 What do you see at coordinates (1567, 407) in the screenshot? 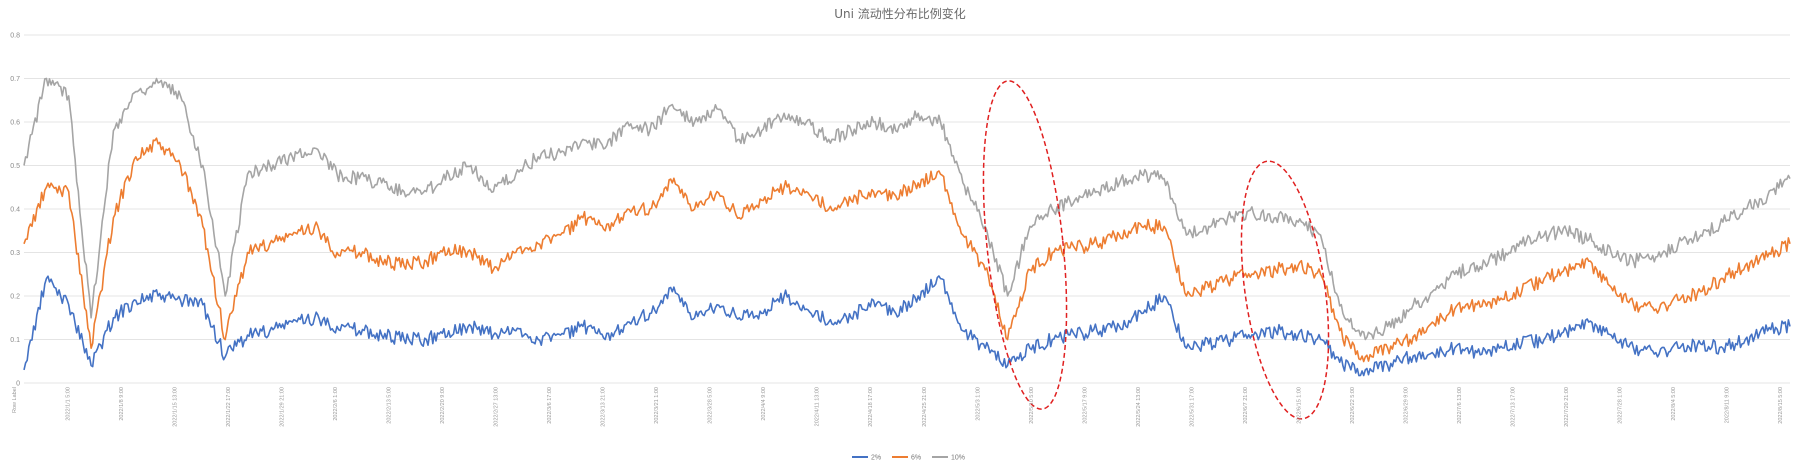
I see `x-tick-label: 2022/7/20 21:00` at bounding box center [1567, 407].